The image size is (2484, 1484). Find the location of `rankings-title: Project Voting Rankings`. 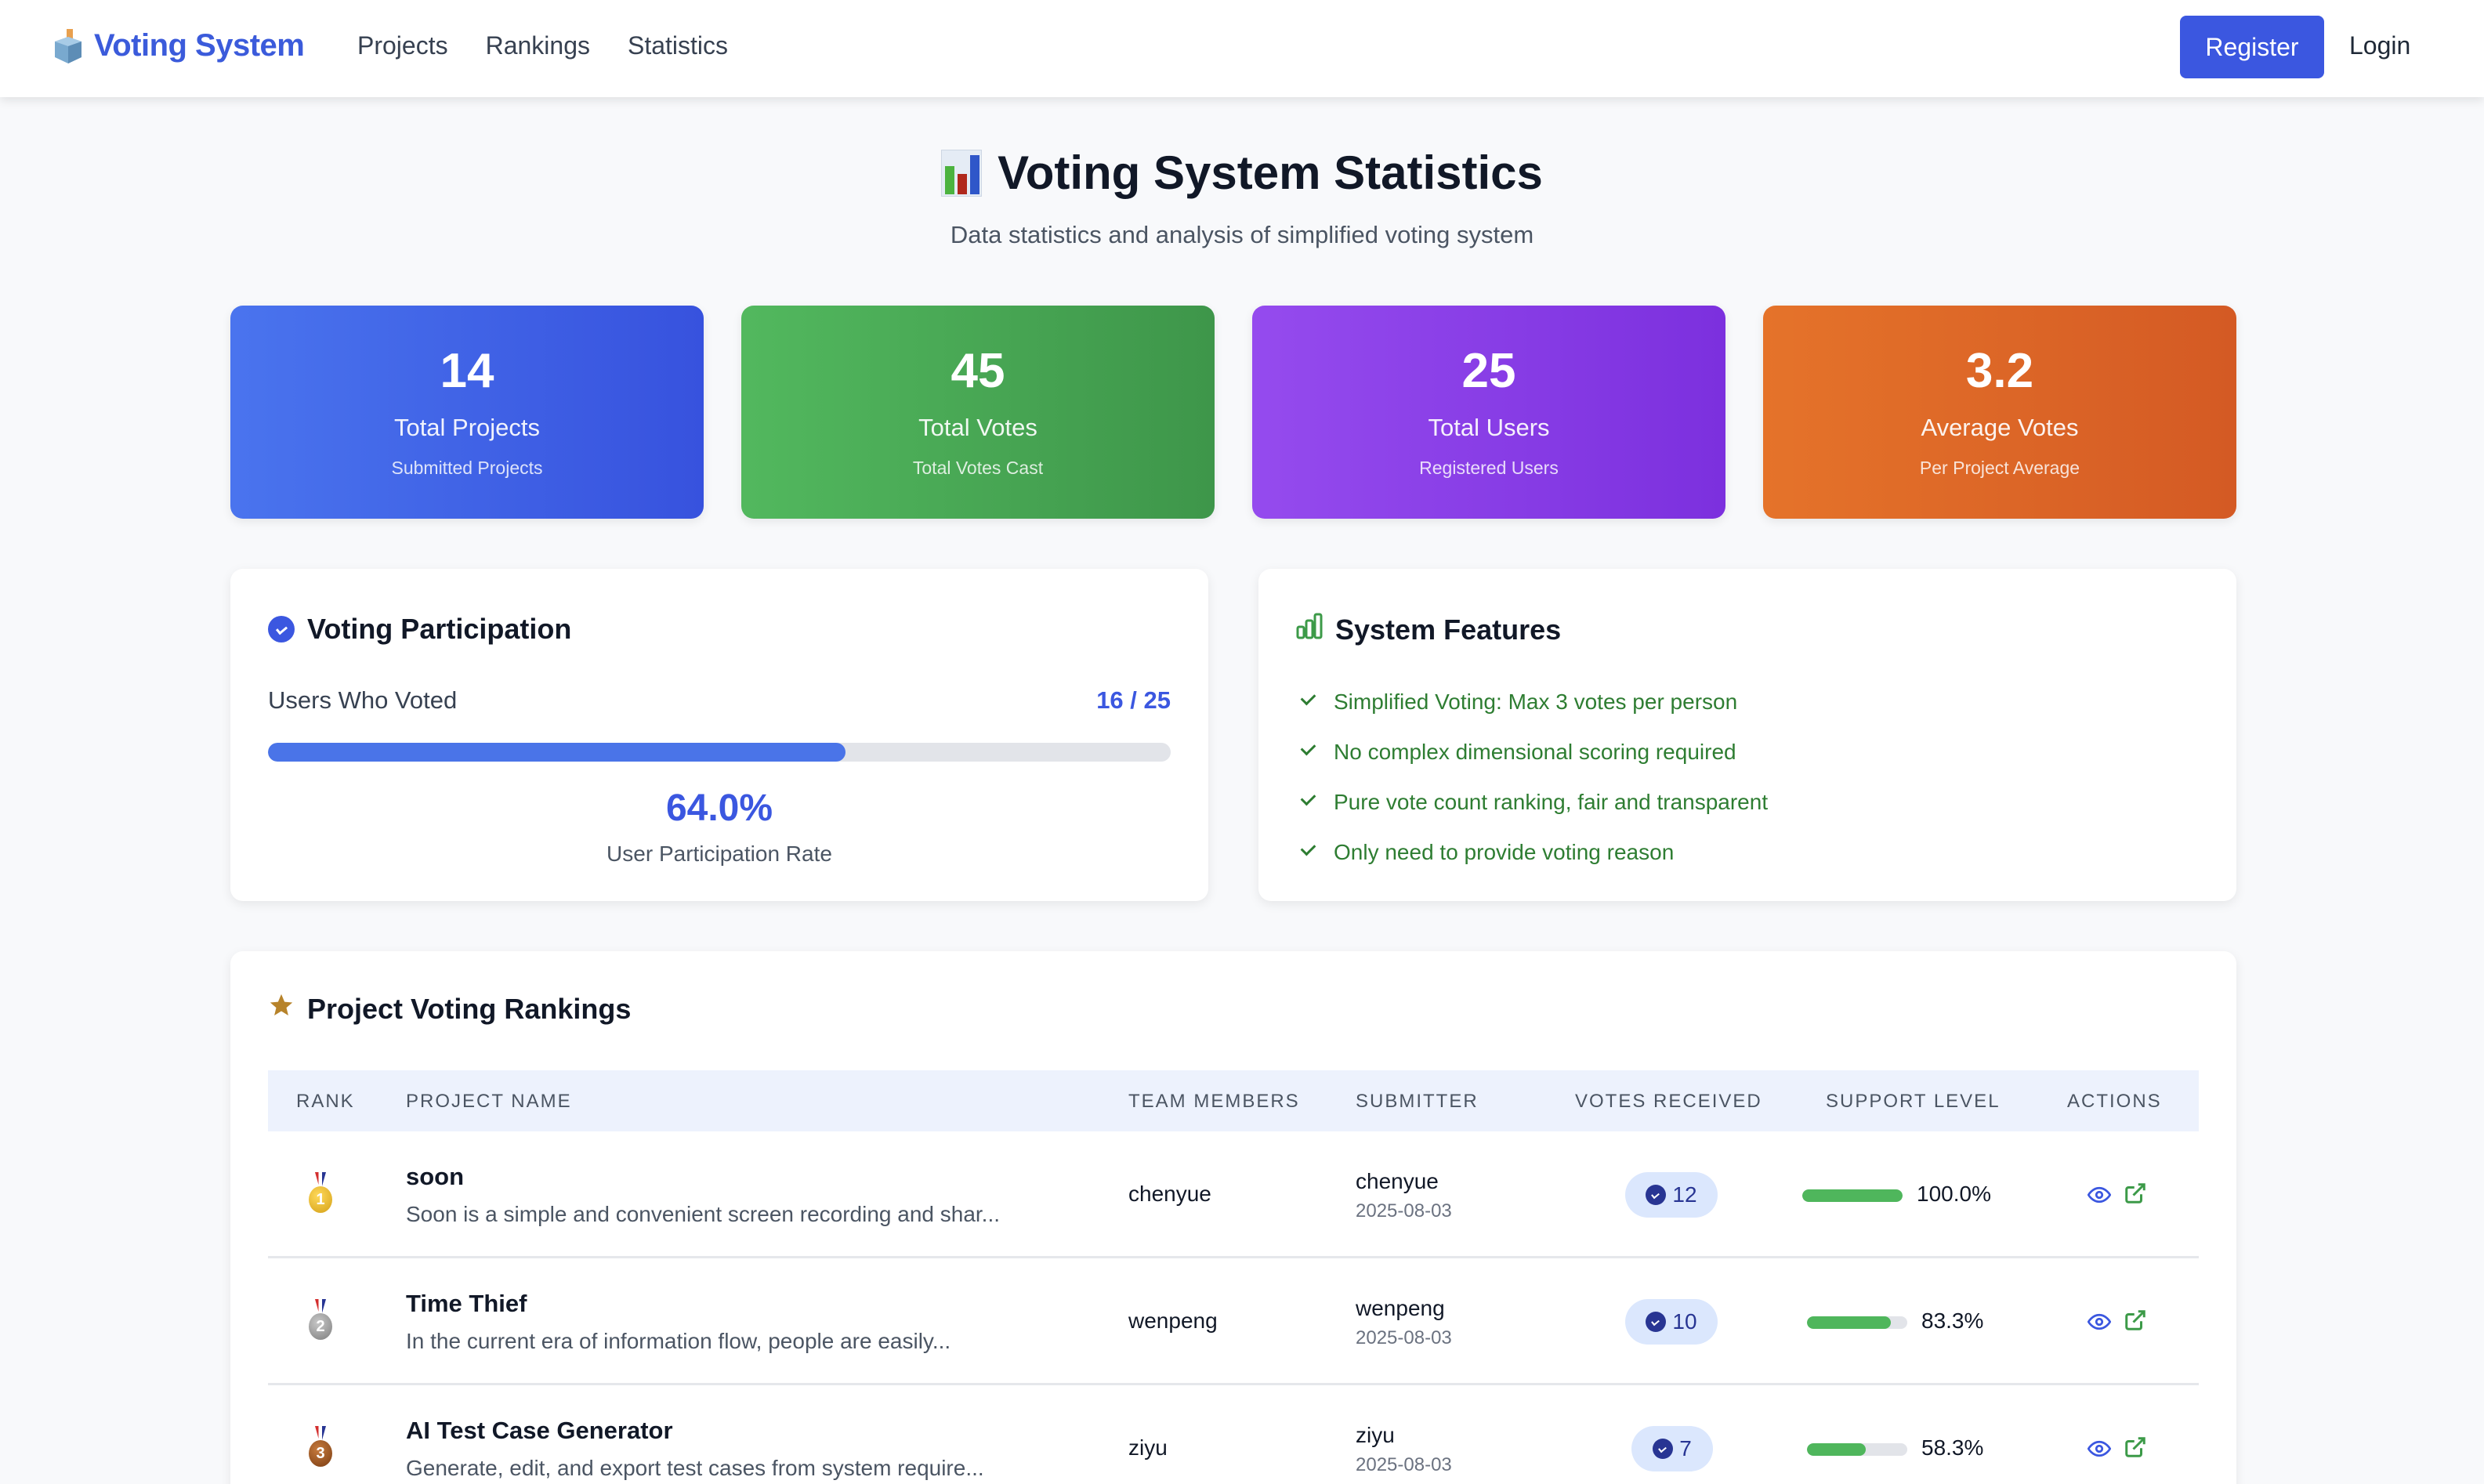

rankings-title: Project Voting Rankings is located at coordinates (449, 1009).